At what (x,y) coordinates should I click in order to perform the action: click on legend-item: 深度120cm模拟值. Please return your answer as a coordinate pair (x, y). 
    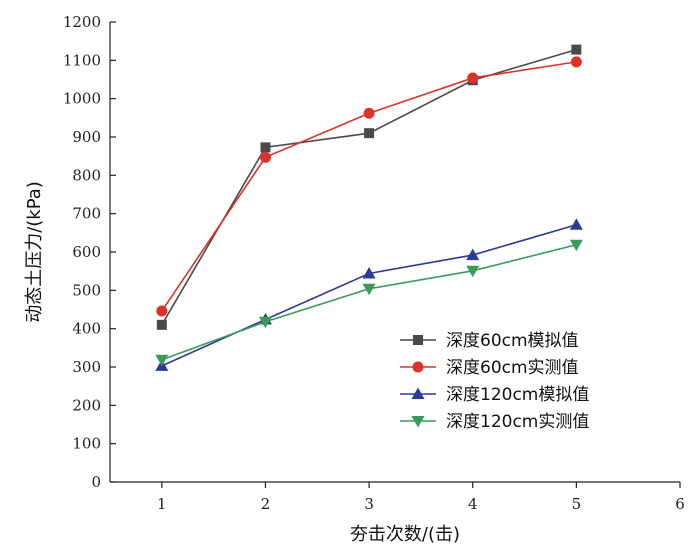
    Looking at the image, I should click on (494, 395).